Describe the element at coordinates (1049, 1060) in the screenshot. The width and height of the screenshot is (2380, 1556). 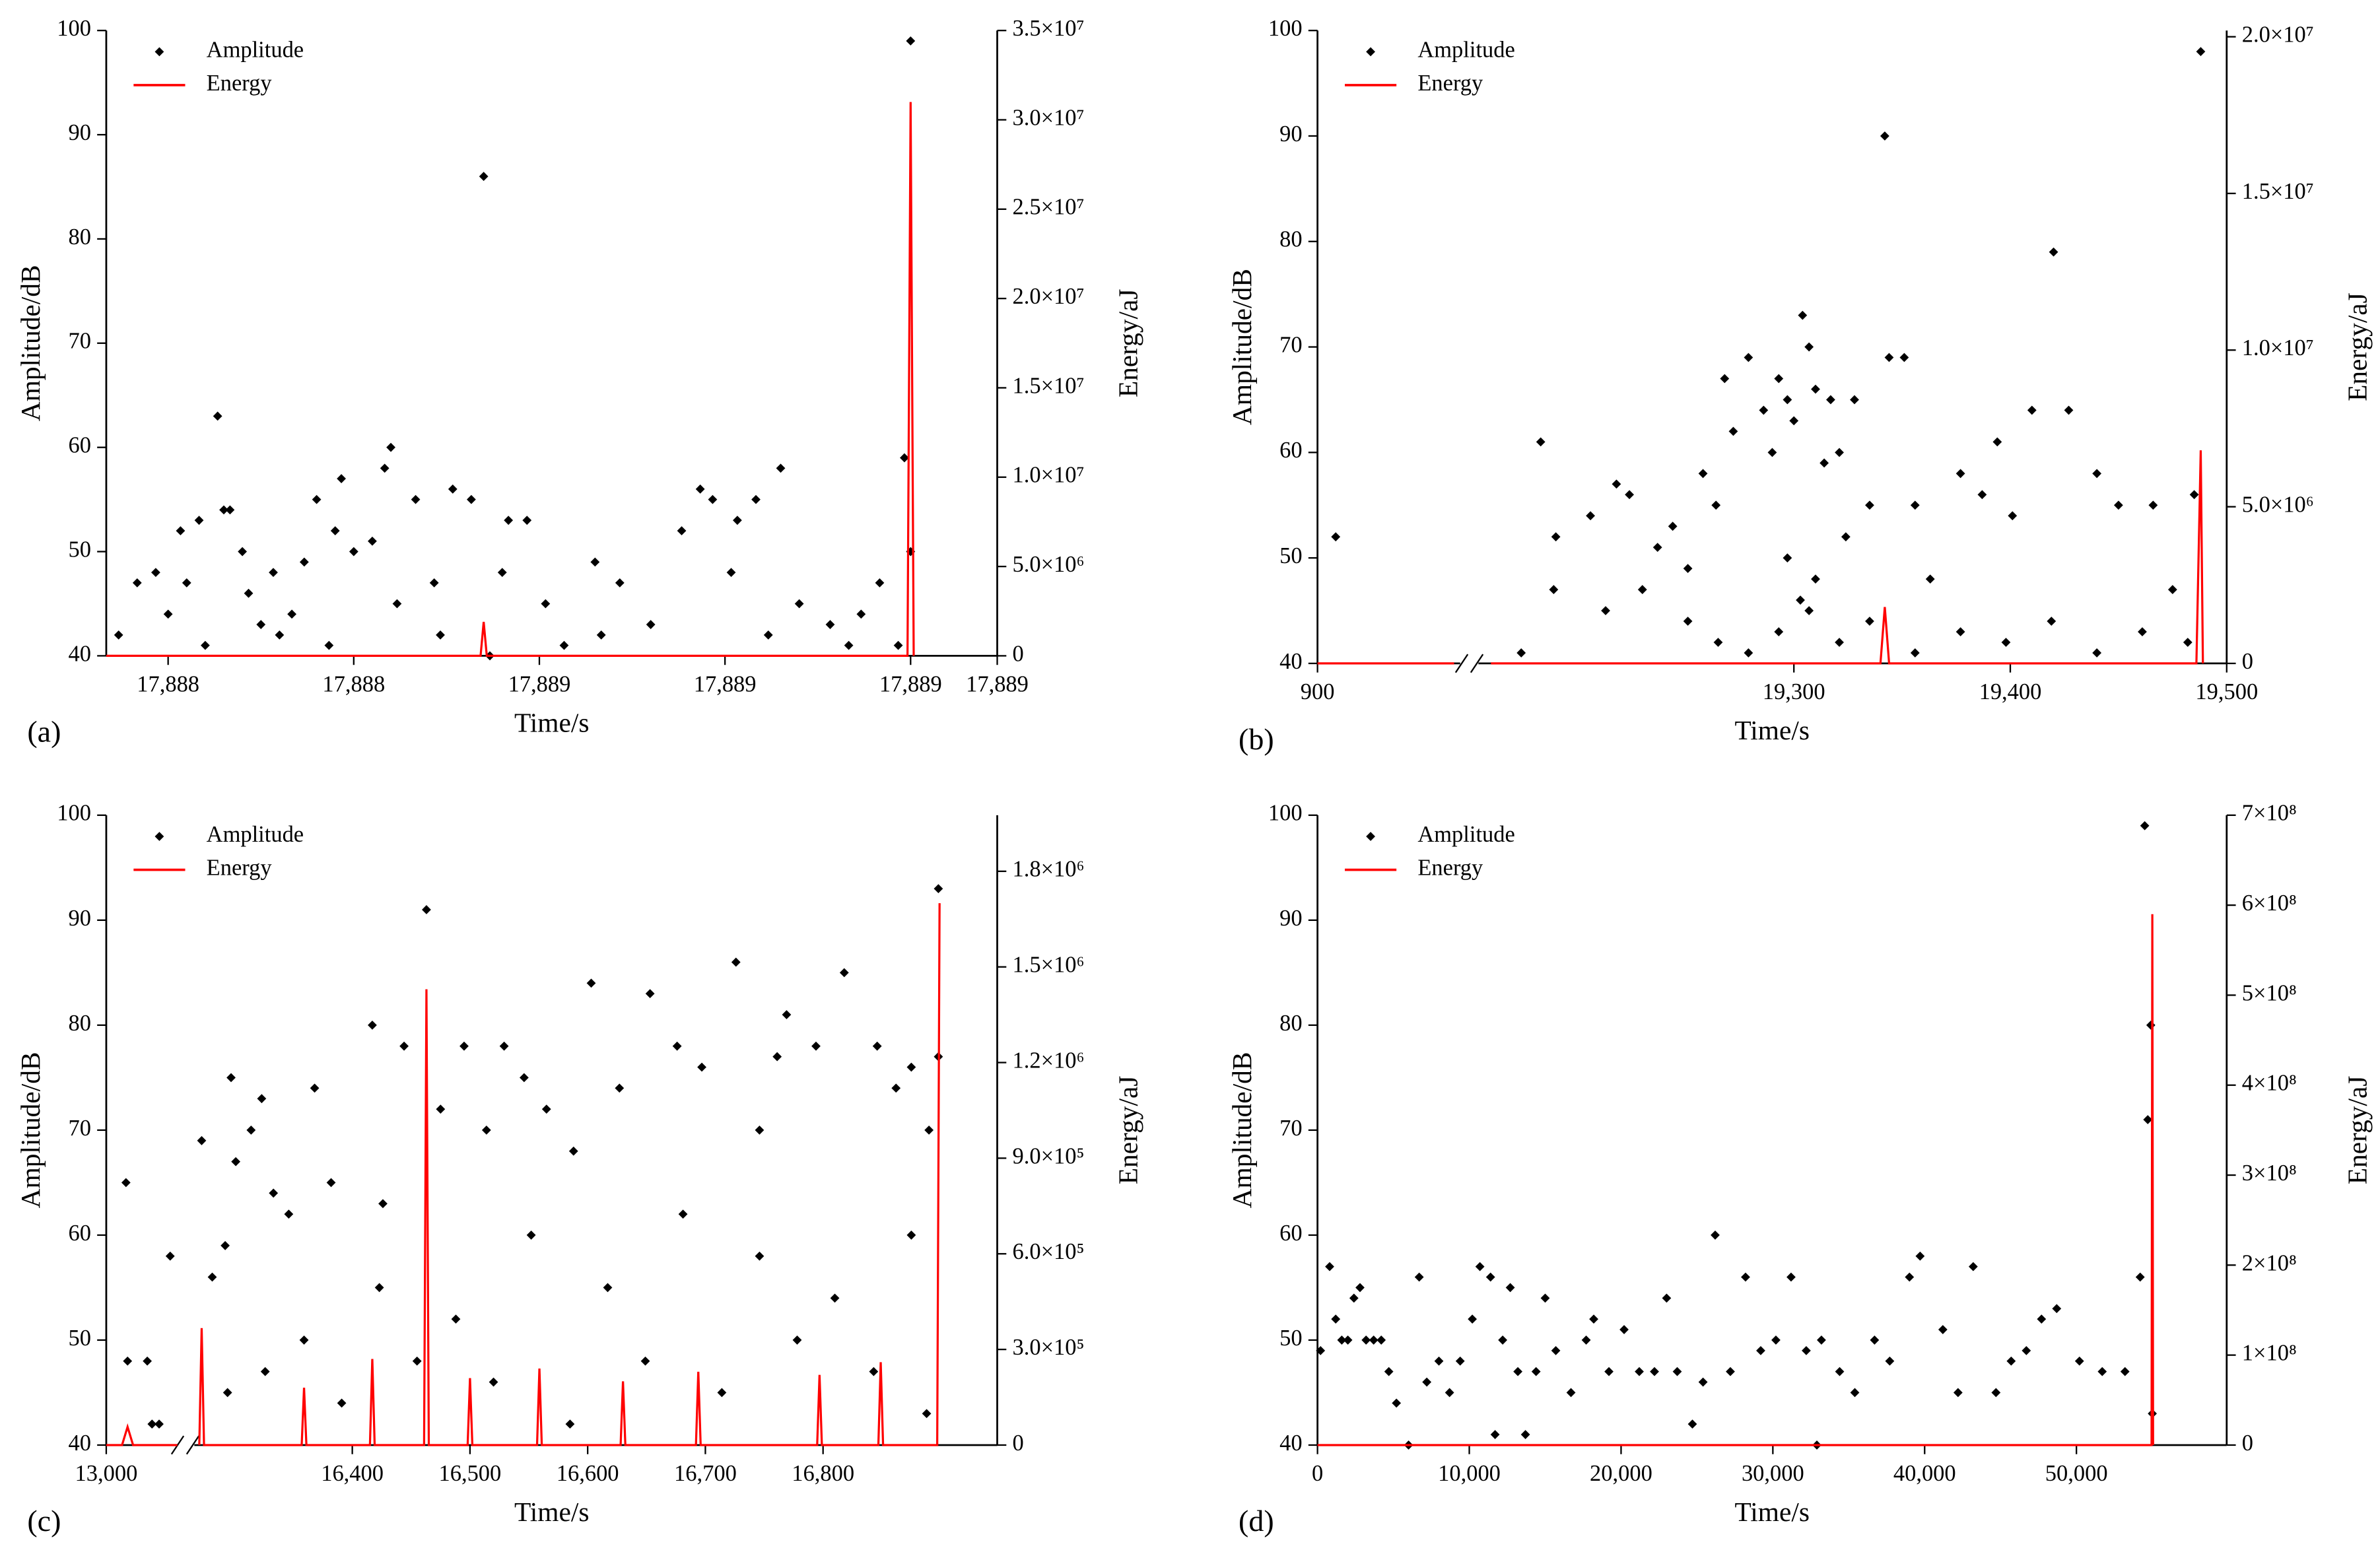
I see `y2-tick-label: 1.2×10⁶` at that location.